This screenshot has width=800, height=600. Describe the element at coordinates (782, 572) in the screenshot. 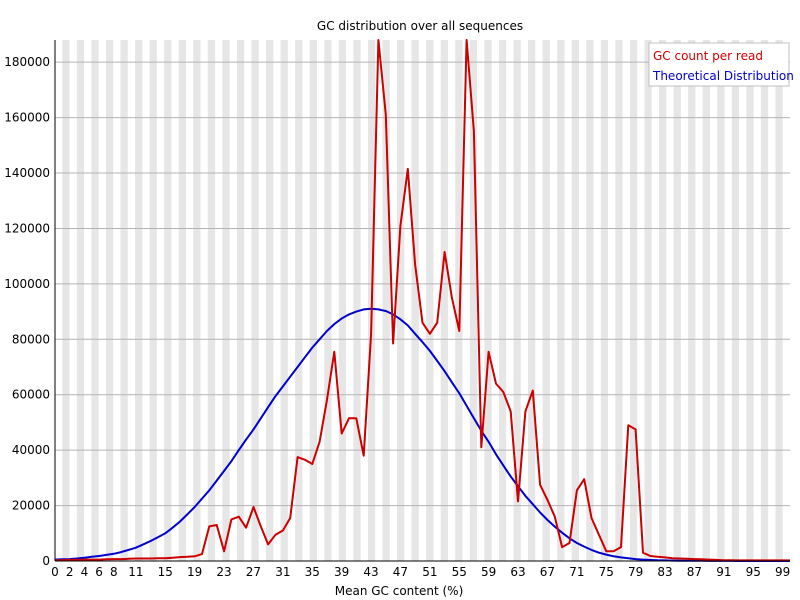

I see `x-tick-label: 99` at that location.